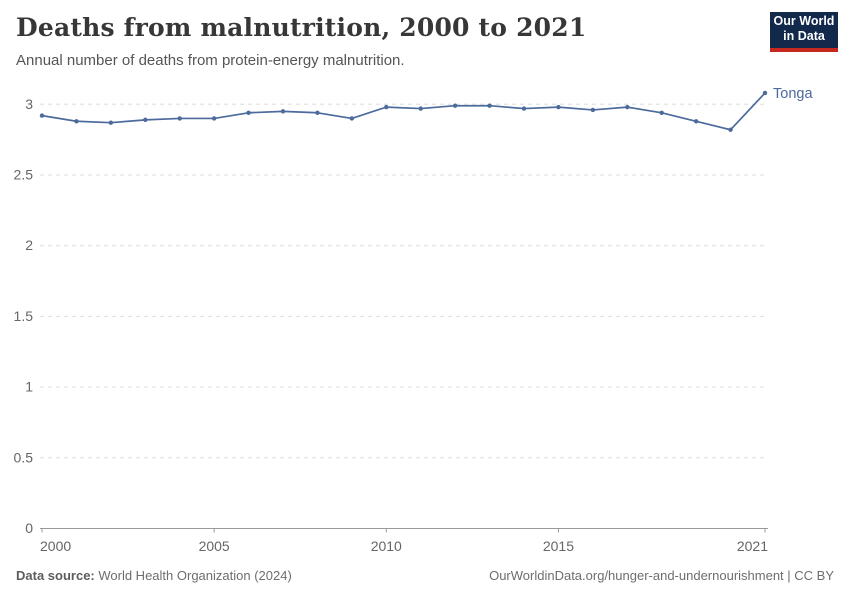 Image resolution: width=850 pixels, height=600 pixels. What do you see at coordinates (42, 115) in the screenshot?
I see `data-point-tonga-2000` at bounding box center [42, 115].